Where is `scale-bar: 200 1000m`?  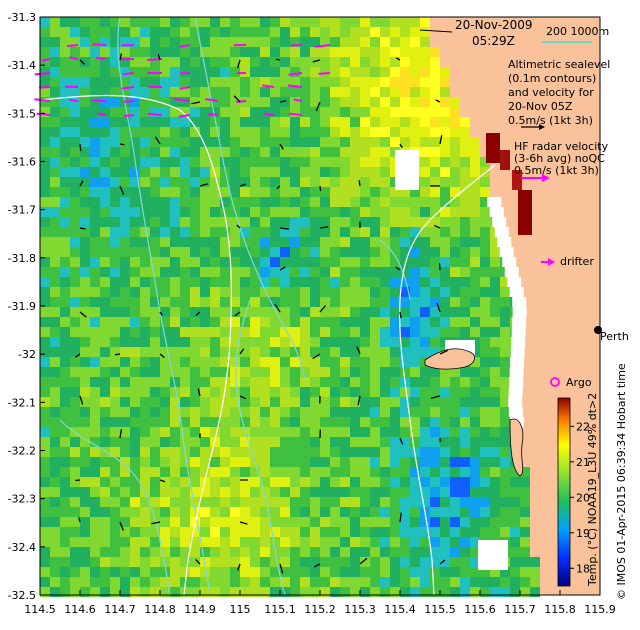 scale-bar: 200 1000m is located at coordinates (575, 34).